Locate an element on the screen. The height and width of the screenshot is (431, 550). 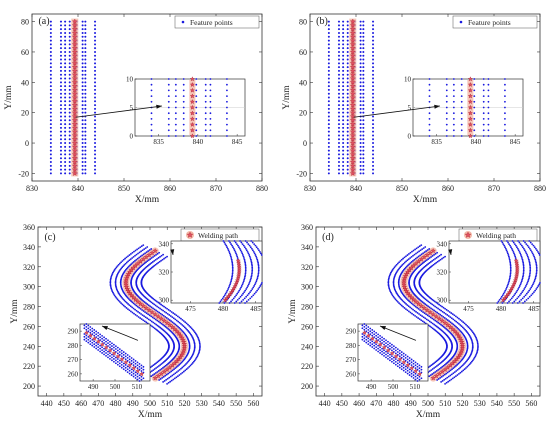
x-tick-label: 510 is located at coordinates (445, 403).